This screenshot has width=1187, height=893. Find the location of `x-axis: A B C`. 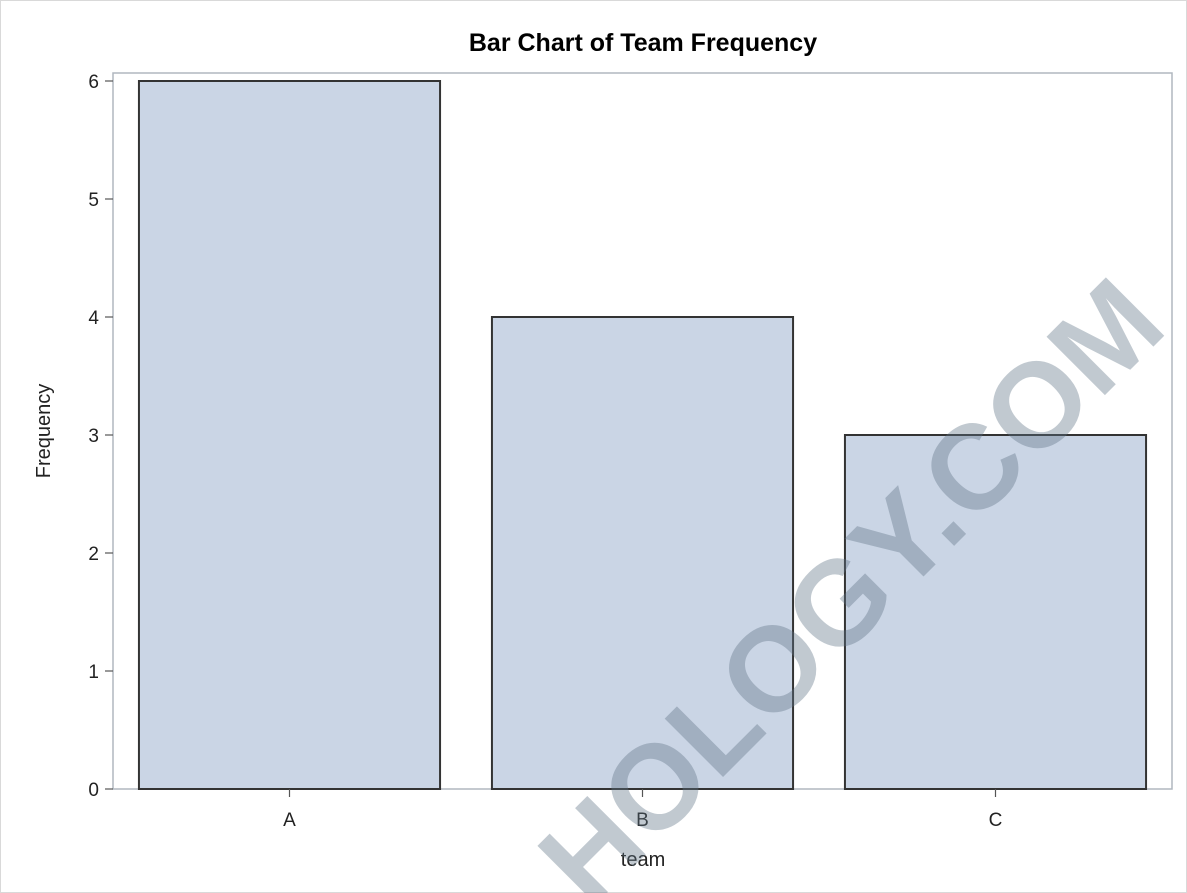

x-axis: A B C is located at coordinates (642, 810).